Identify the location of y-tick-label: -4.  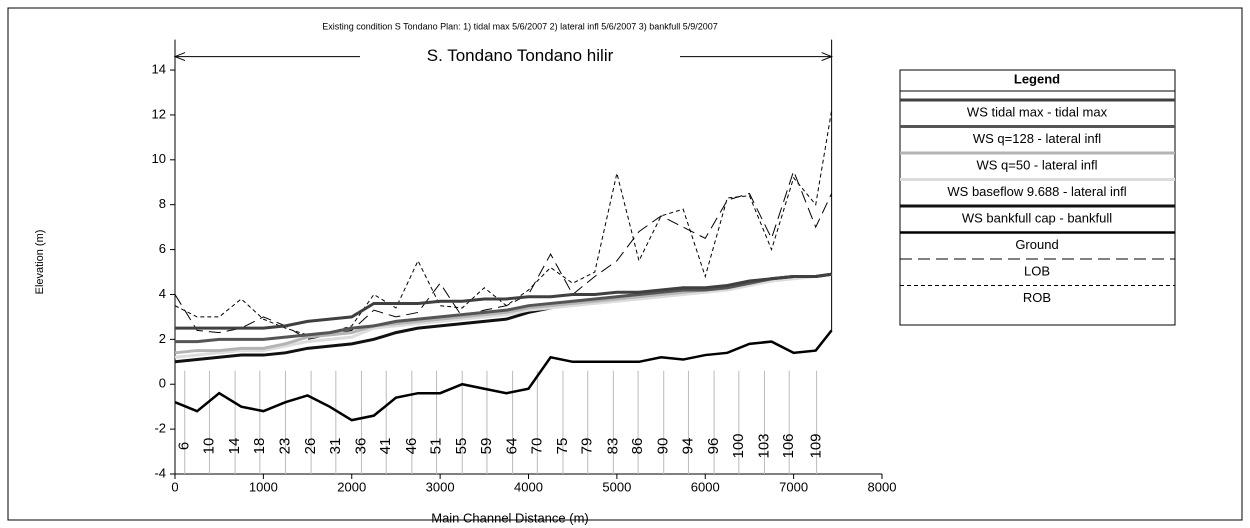
(160, 472).